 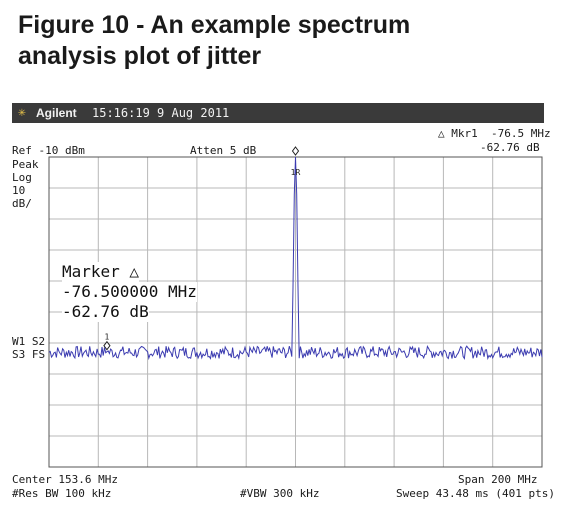 What do you see at coordinates (48, 150) in the screenshot?
I see `ref-level: Ref -10 dBm` at bounding box center [48, 150].